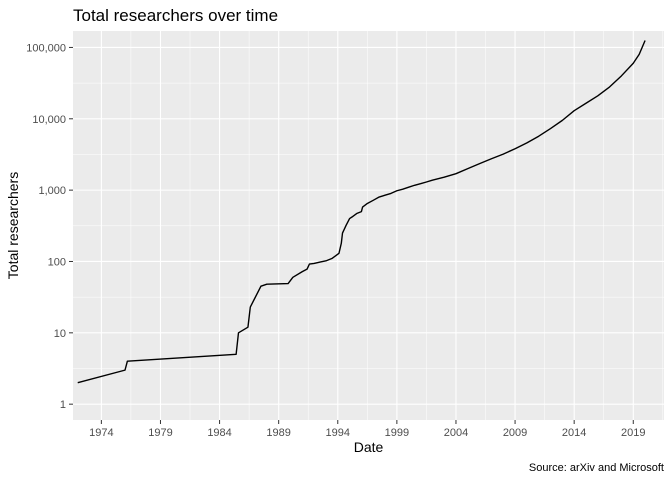 The height and width of the screenshot is (480, 672). I want to click on x-tick-label: 2019, so click(633, 433).